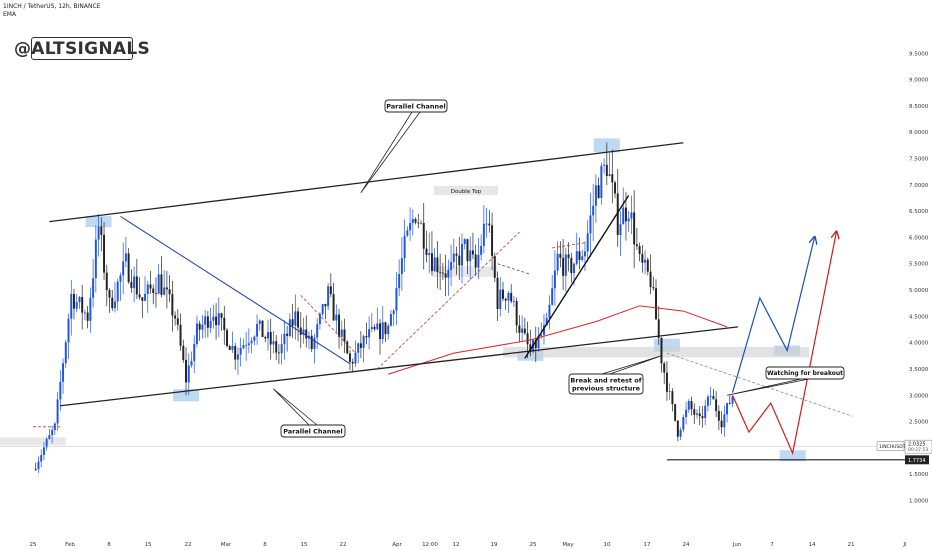 Image resolution: width=932 pixels, height=550 pixels. I want to click on y-tick-label: 5.0000, so click(919, 291).